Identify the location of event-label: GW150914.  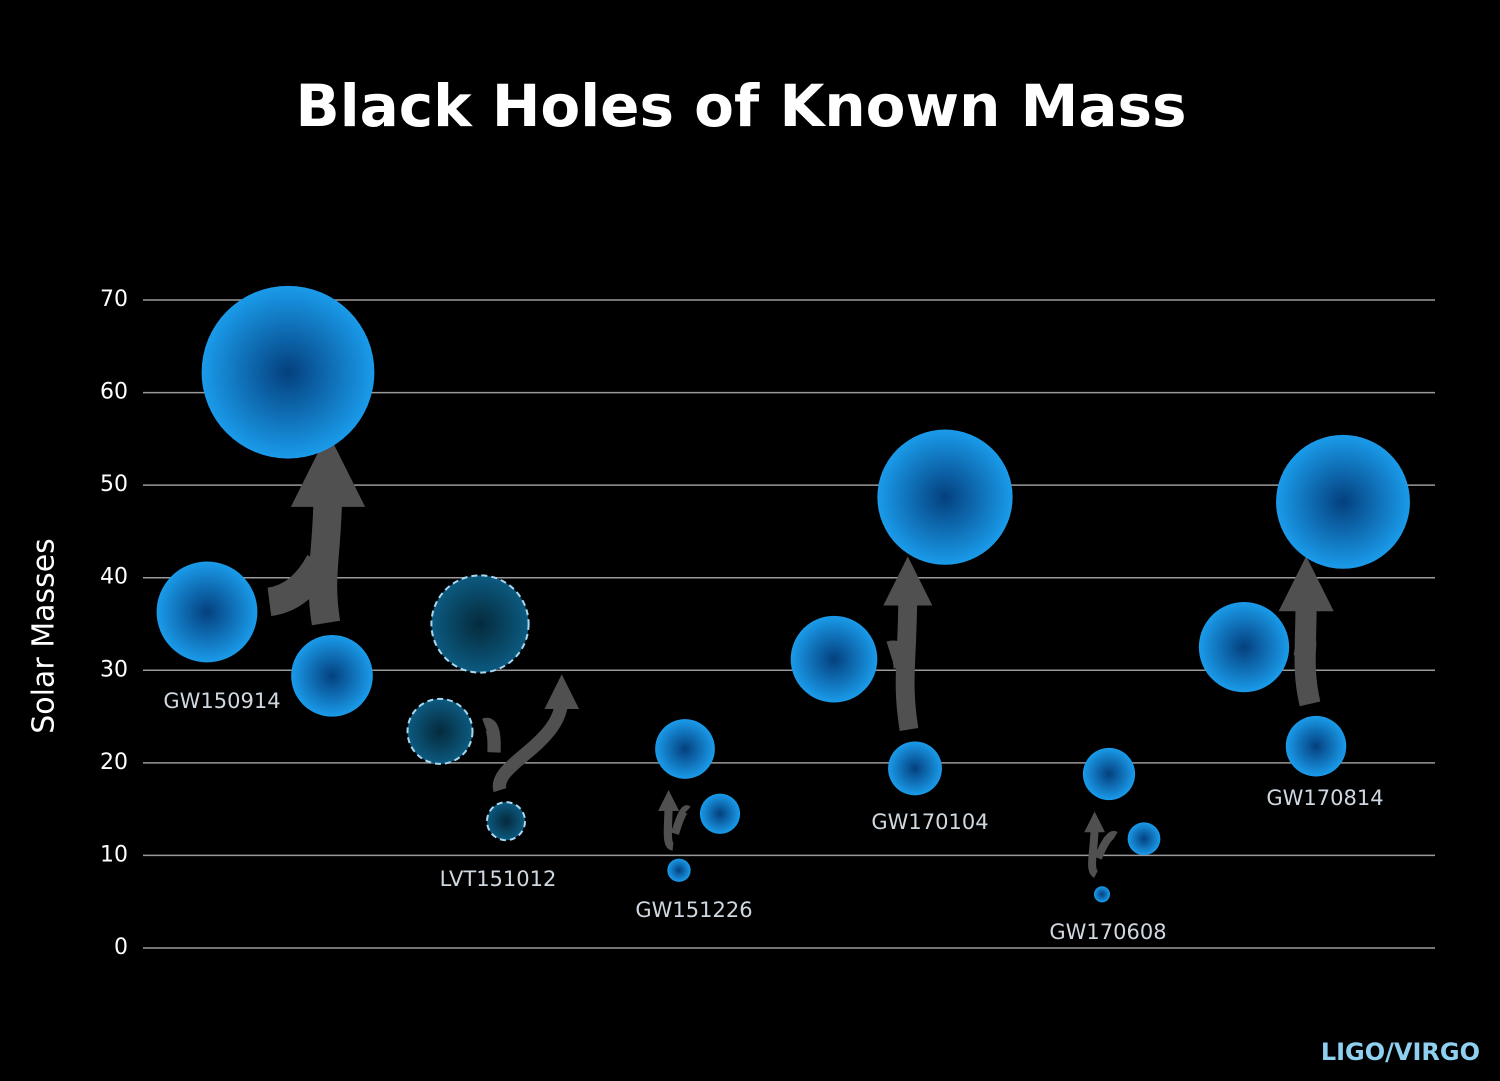
(221, 701).